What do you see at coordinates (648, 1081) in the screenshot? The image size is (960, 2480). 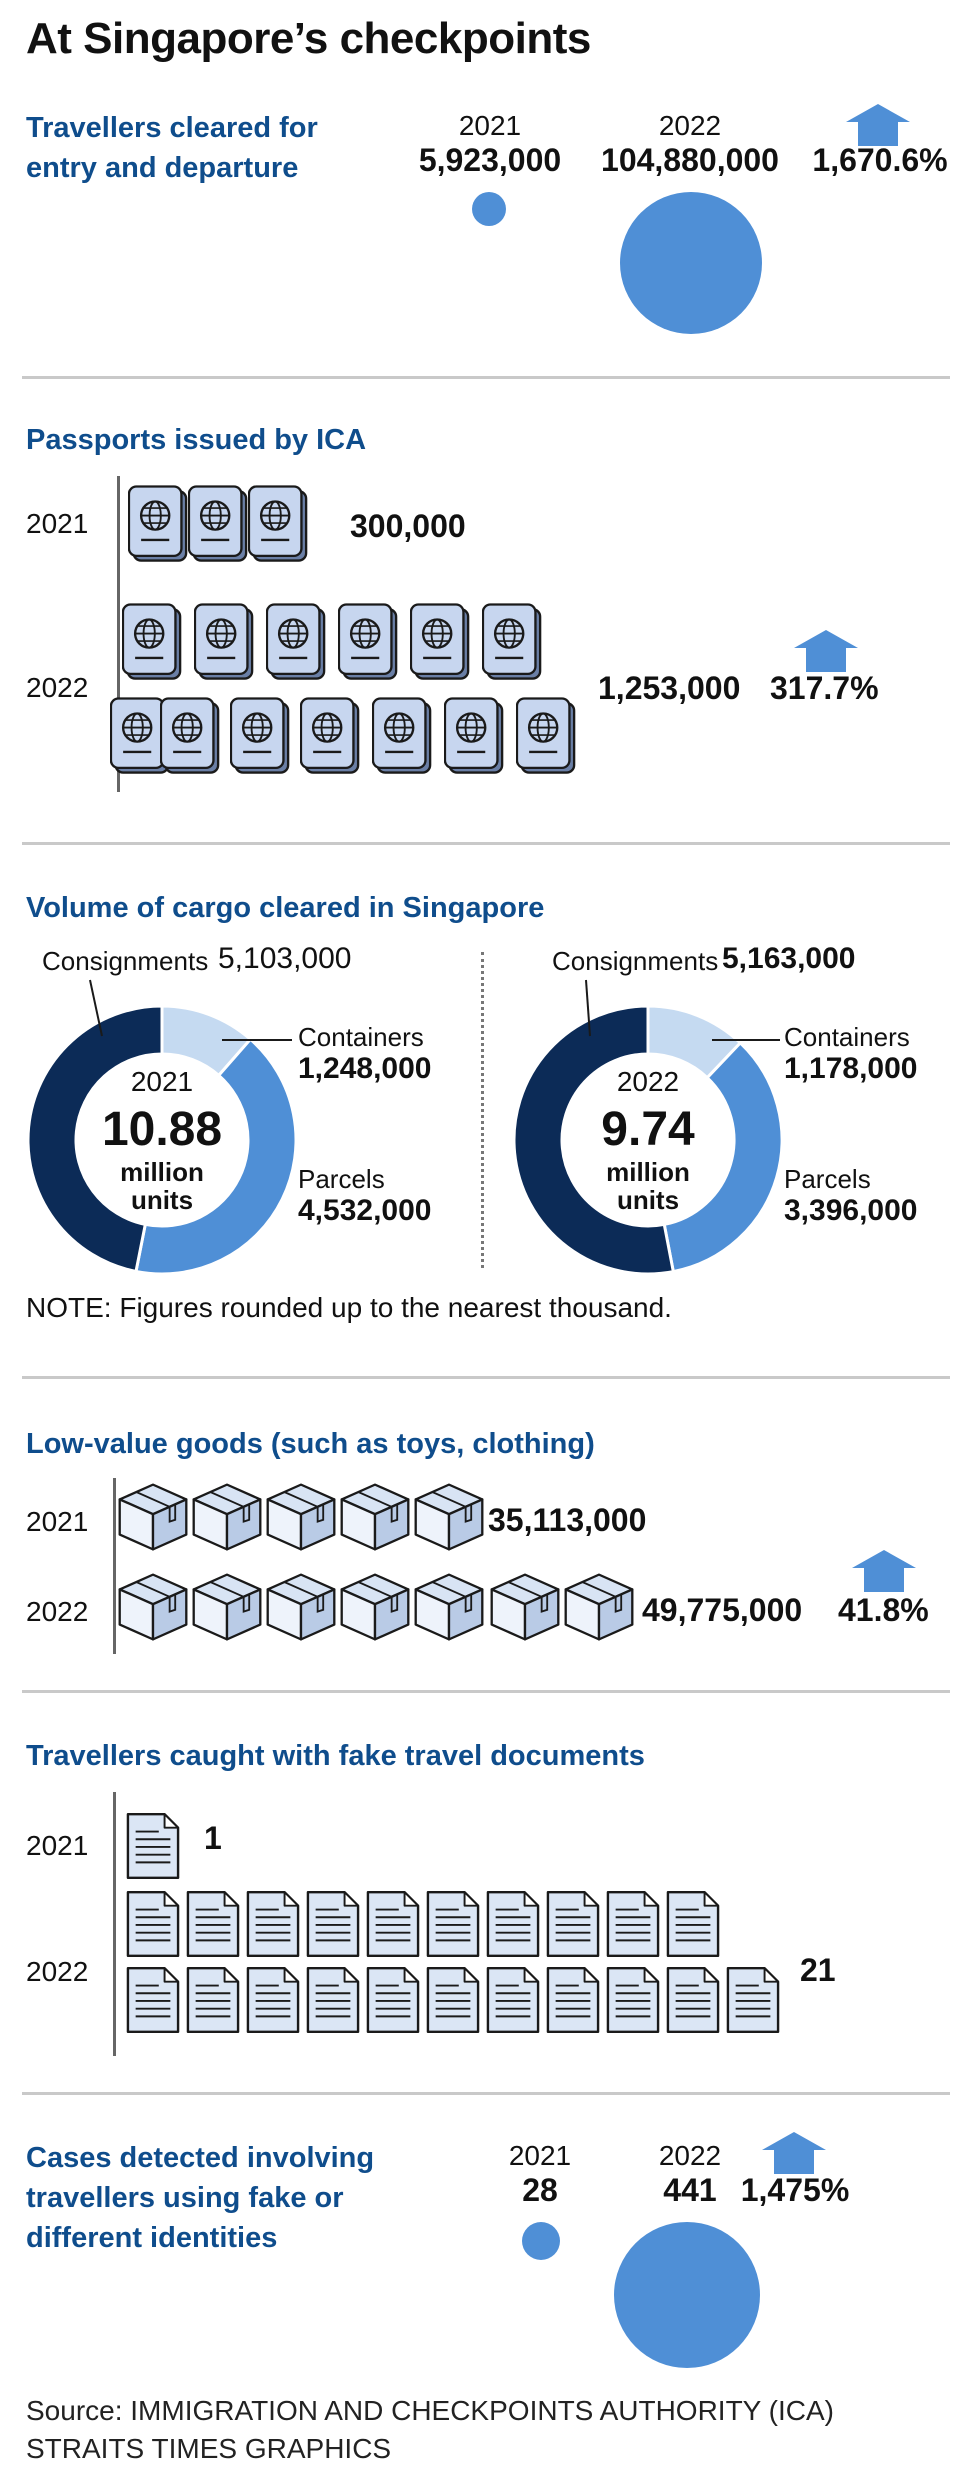 I see `cargo-2022-year: 2022` at bounding box center [648, 1081].